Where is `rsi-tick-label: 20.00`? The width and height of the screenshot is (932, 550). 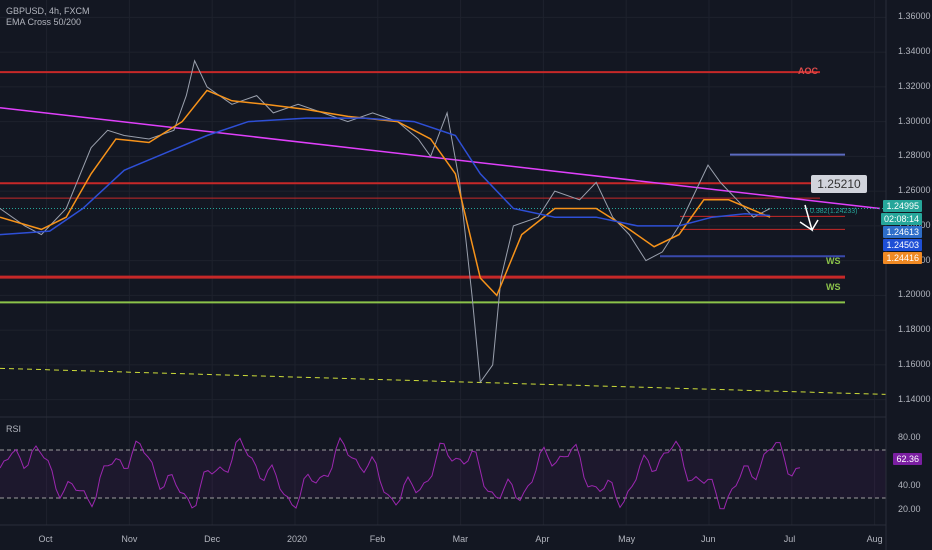 rsi-tick-label: 20.00 is located at coordinates (909, 509).